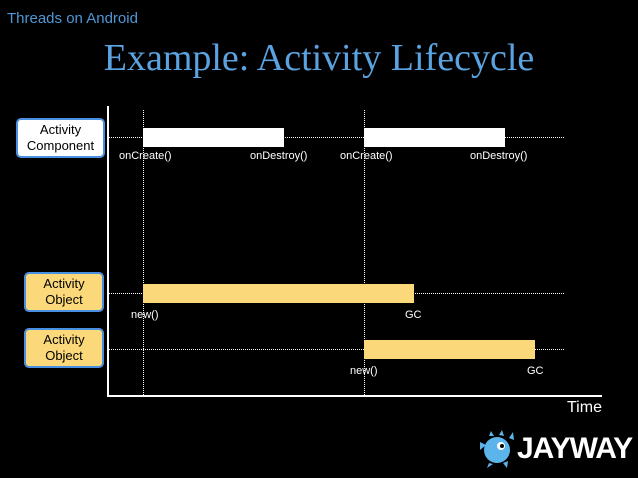 This screenshot has height=478, width=638. What do you see at coordinates (575, 448) in the screenshot?
I see `jayway-logo-text: JAYWAY` at bounding box center [575, 448].